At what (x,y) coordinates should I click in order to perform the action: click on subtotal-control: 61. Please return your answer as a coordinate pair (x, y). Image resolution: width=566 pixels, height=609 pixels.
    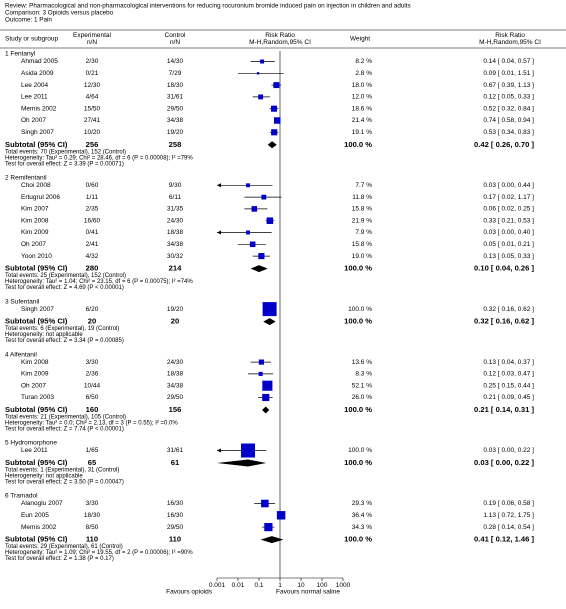
    Looking at the image, I should click on (175, 462).